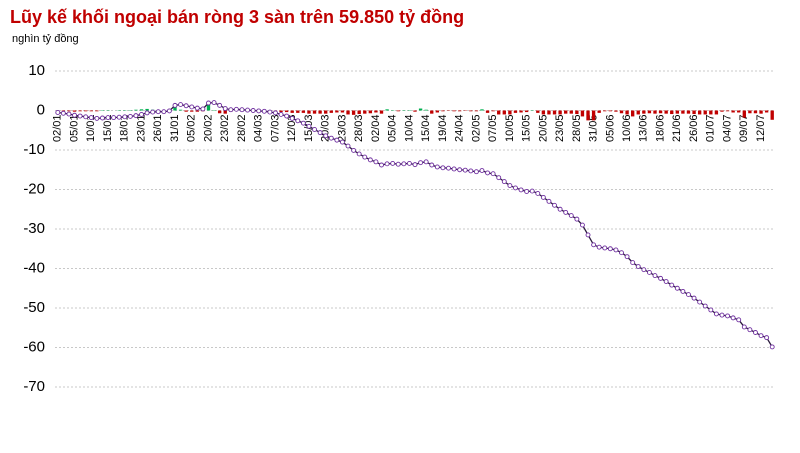 This screenshot has height=453, width=800. Describe the element at coordinates (208, 129) in the screenshot. I see `x-tick-label: 20/02` at that location.